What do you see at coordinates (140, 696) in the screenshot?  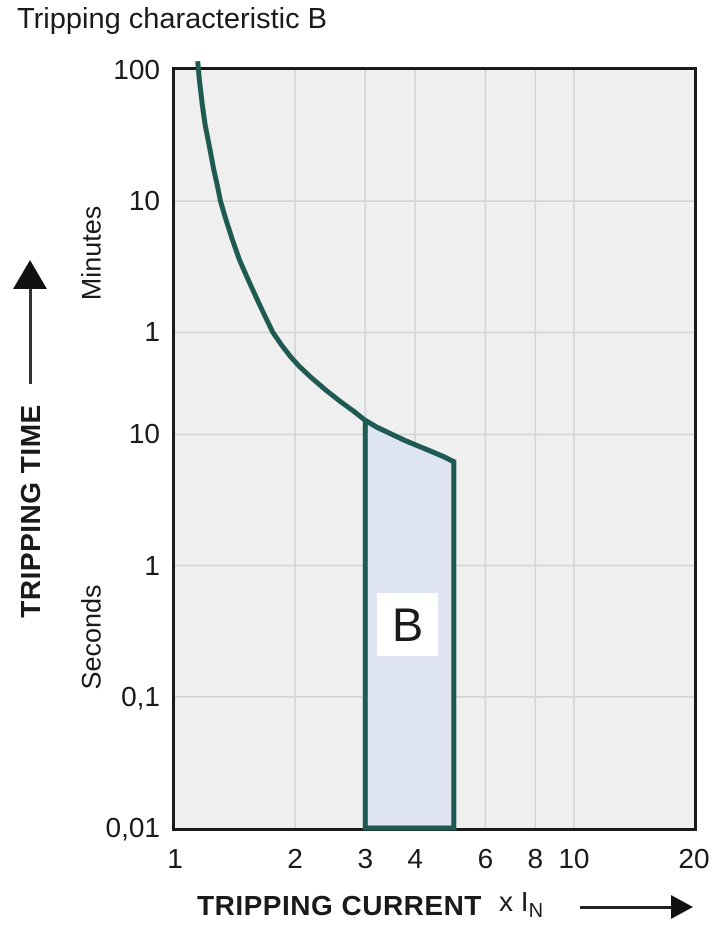 I see `y-tick-label: 0,1` at bounding box center [140, 696].